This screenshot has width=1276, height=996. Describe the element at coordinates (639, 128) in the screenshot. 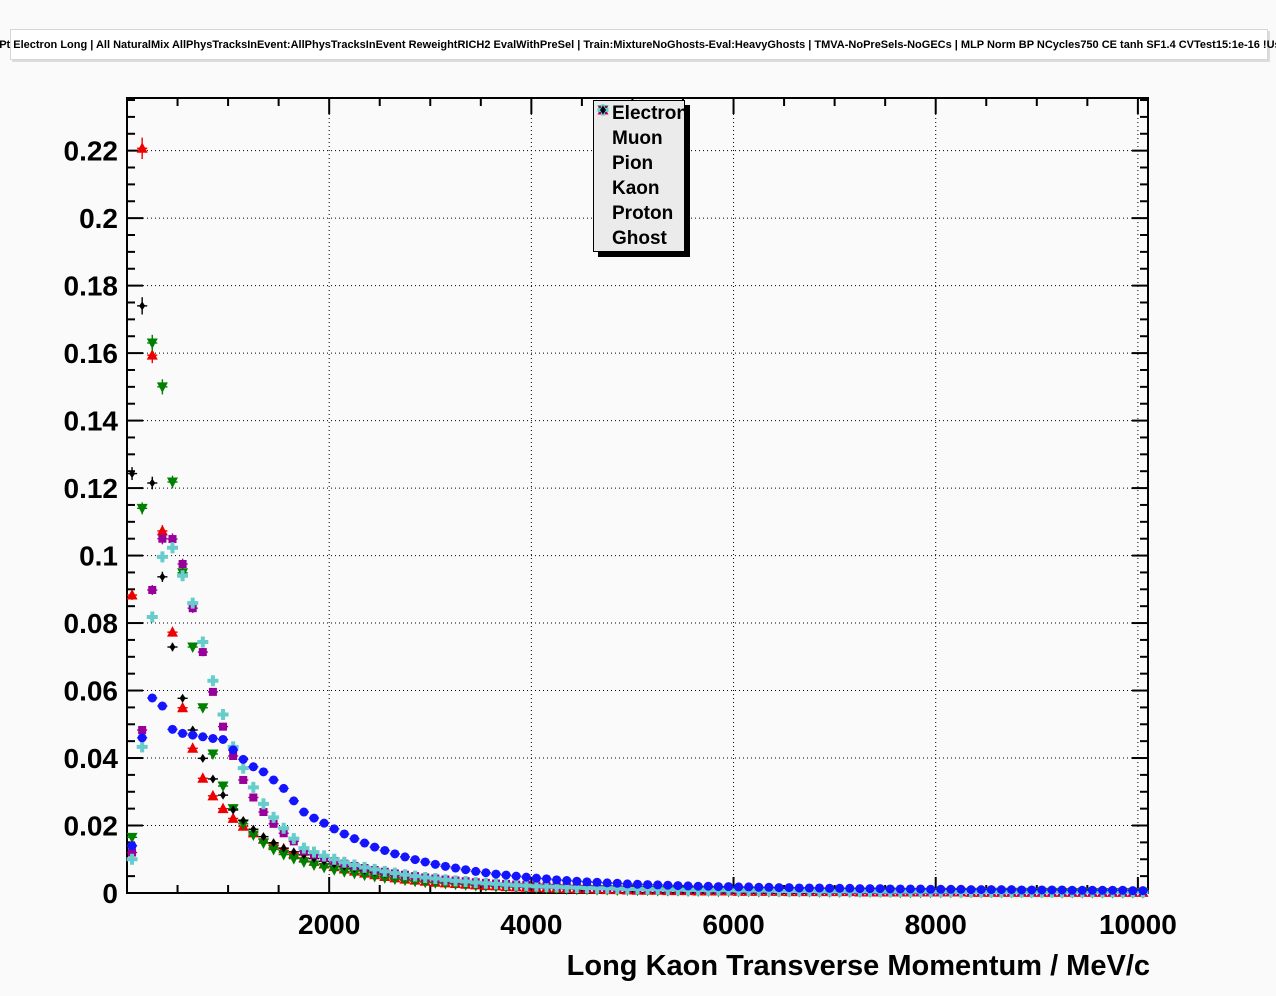

I see `legend-entry-muon: Muon` at that location.